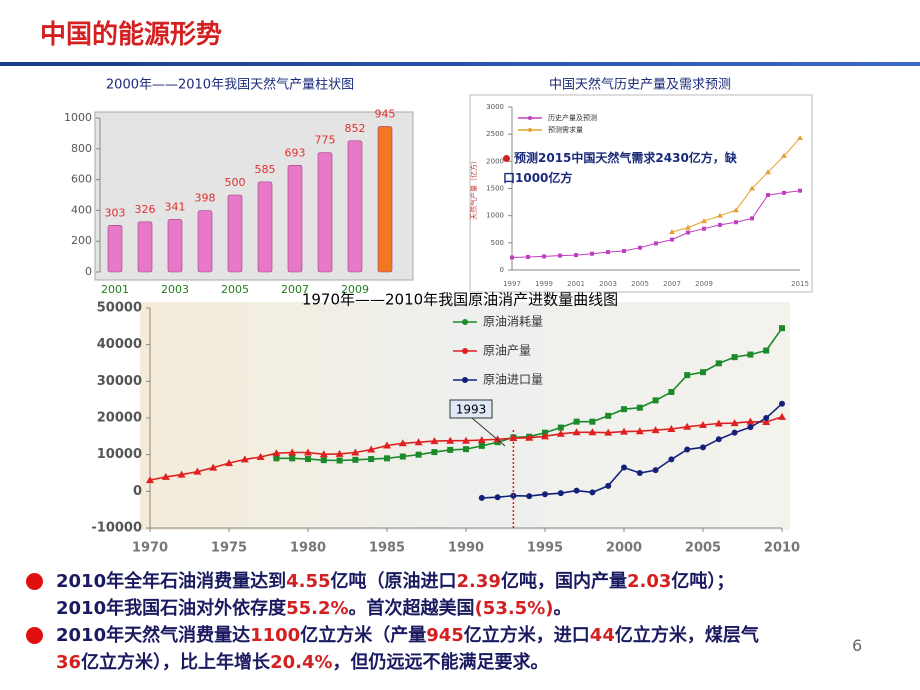 The width and height of the screenshot is (920, 690). Describe the element at coordinates (495, 189) in the screenshot. I see `y-tick-label: 1500` at that location.